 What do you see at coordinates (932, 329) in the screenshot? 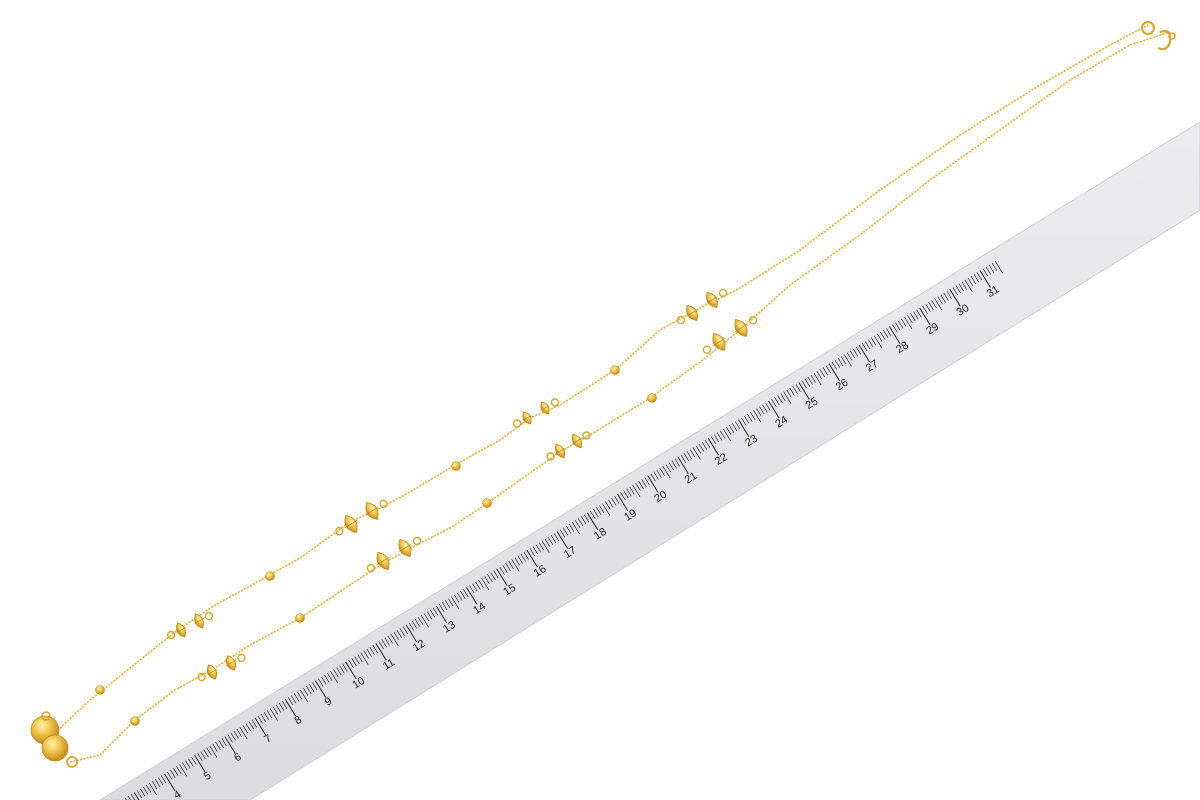
I see `ruler-label: 29` at bounding box center [932, 329].